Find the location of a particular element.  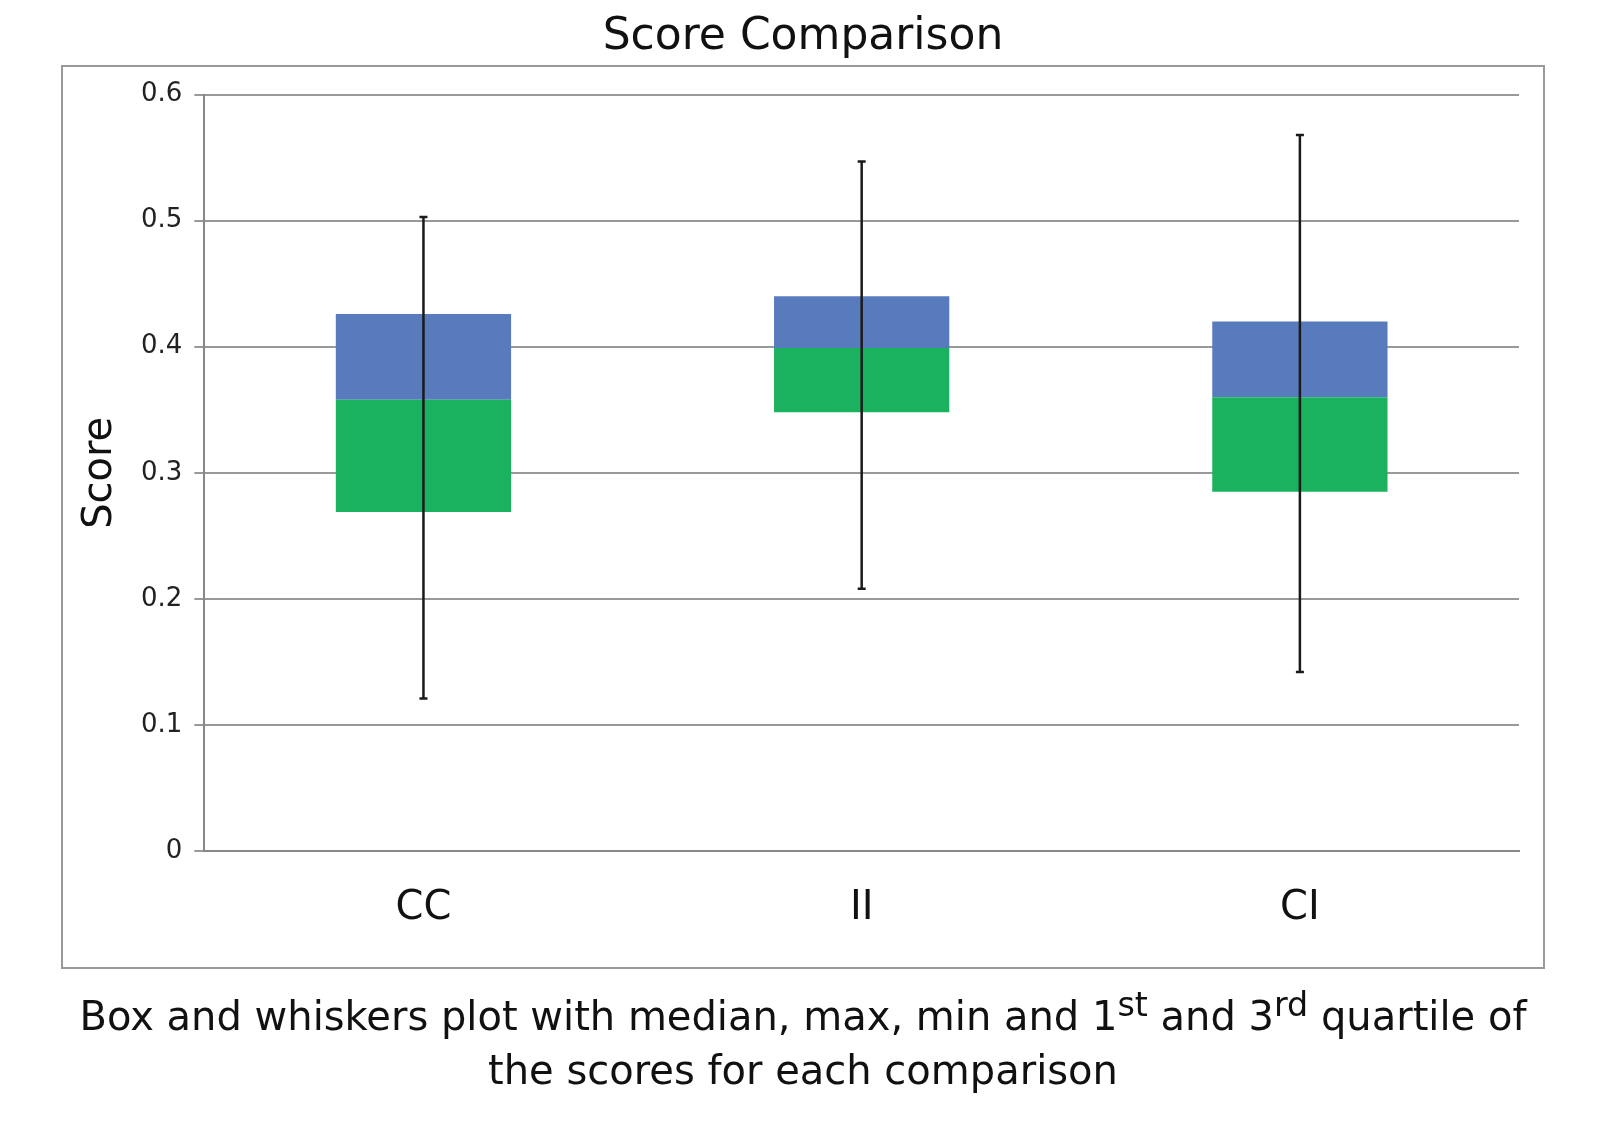

y-tick-label: 0.1 is located at coordinates (161, 722).